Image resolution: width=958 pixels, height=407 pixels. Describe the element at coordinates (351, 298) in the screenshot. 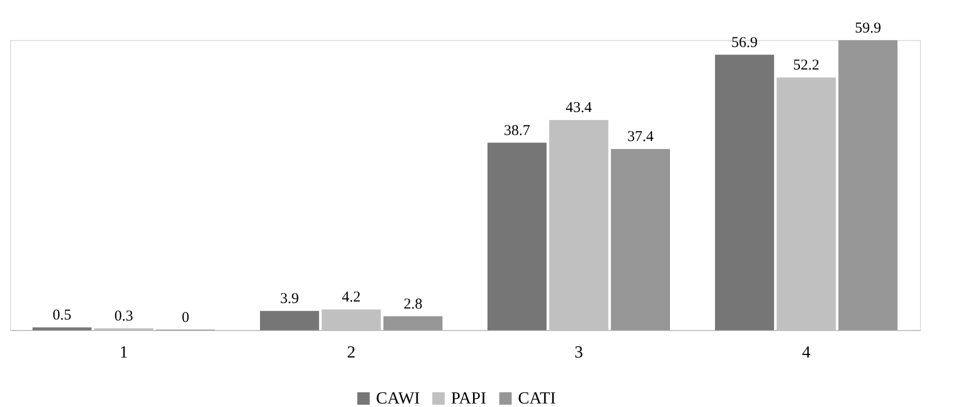

I see `data-label: 4.2` at that location.